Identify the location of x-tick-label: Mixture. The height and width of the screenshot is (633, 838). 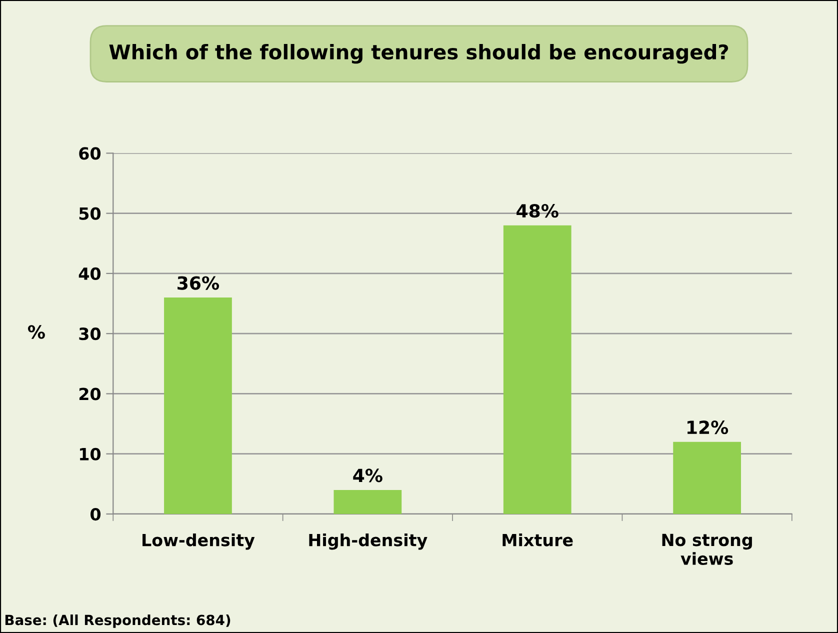
(537, 539).